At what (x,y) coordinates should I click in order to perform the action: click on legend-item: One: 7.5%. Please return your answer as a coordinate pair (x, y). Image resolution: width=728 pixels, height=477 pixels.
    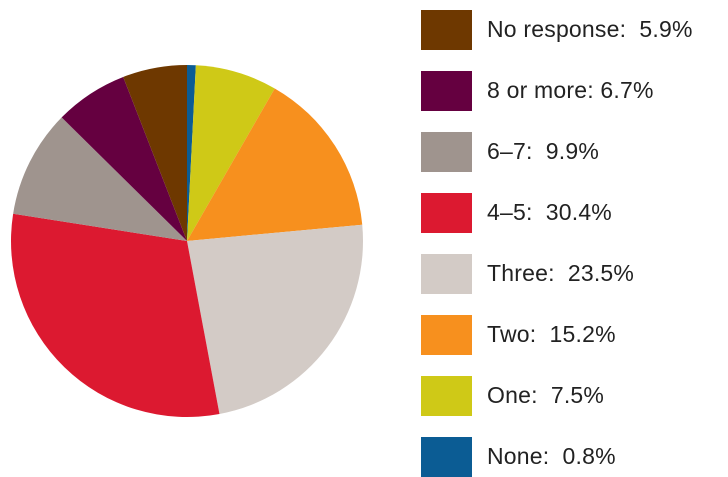
    Looking at the image, I should click on (574, 396).